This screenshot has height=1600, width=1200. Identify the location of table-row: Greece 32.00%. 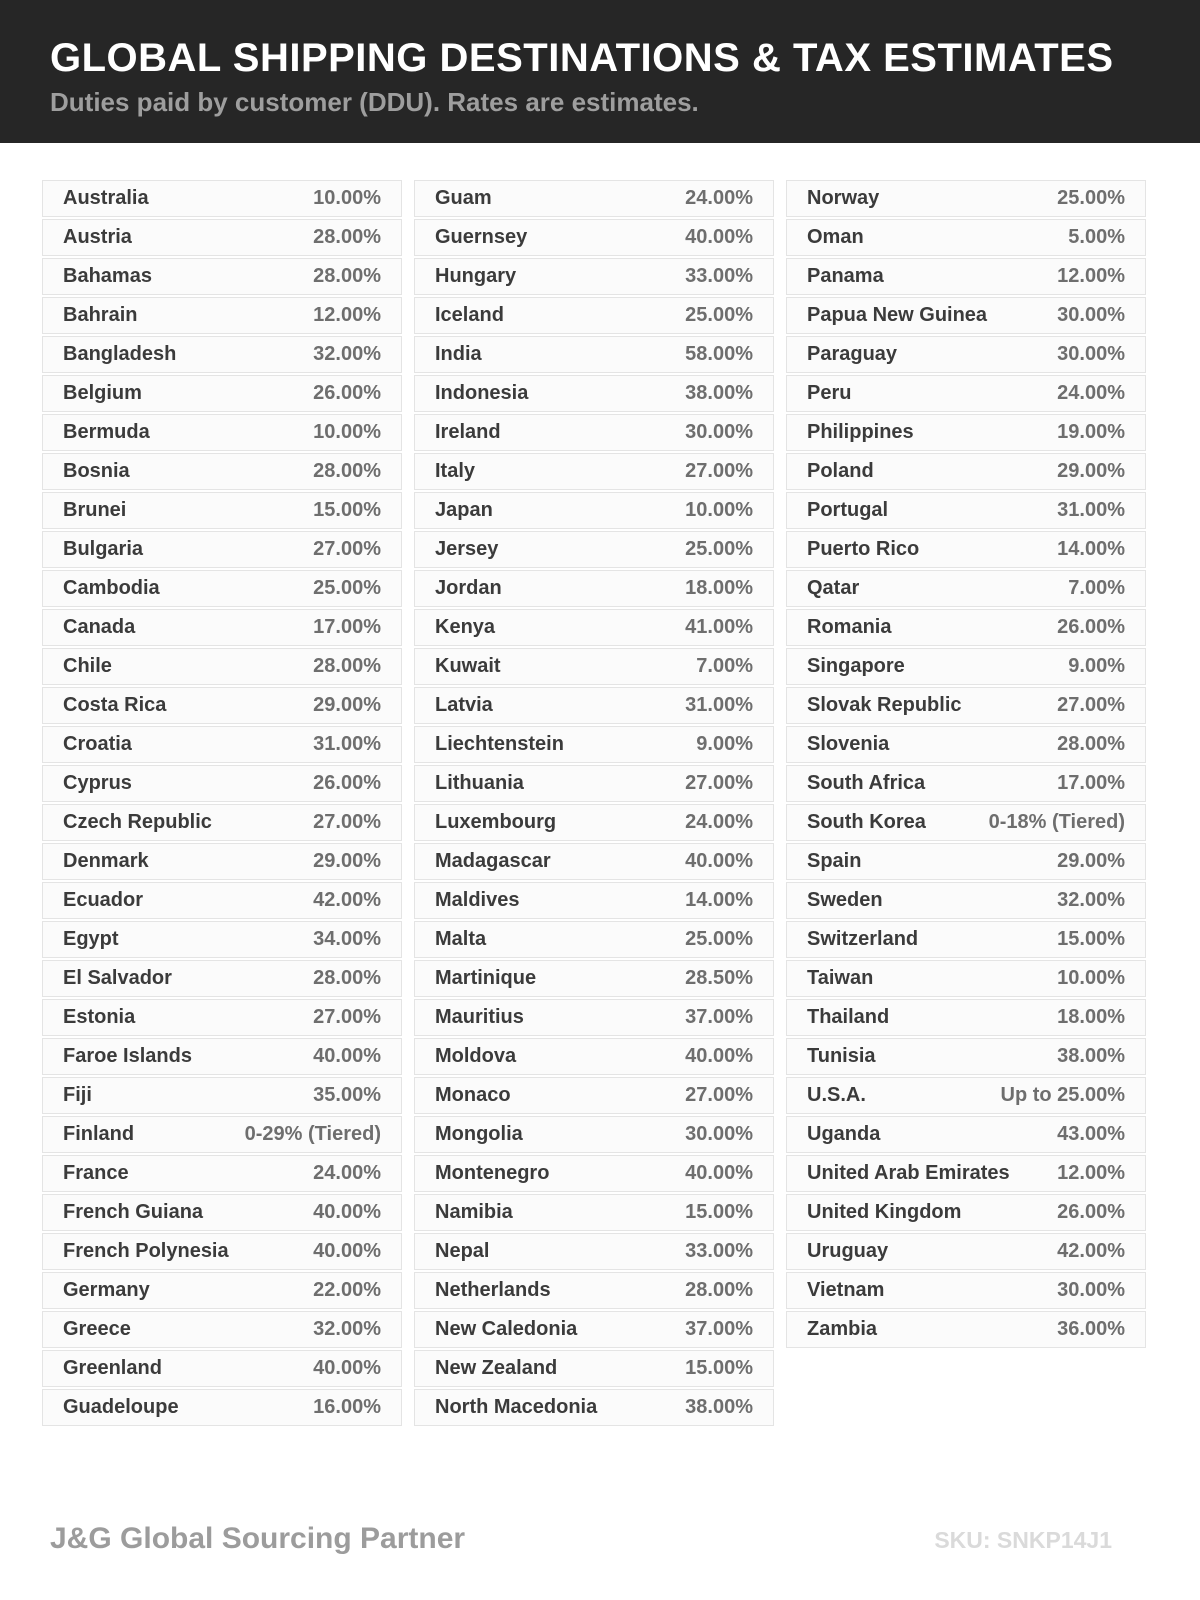
(222, 1329).